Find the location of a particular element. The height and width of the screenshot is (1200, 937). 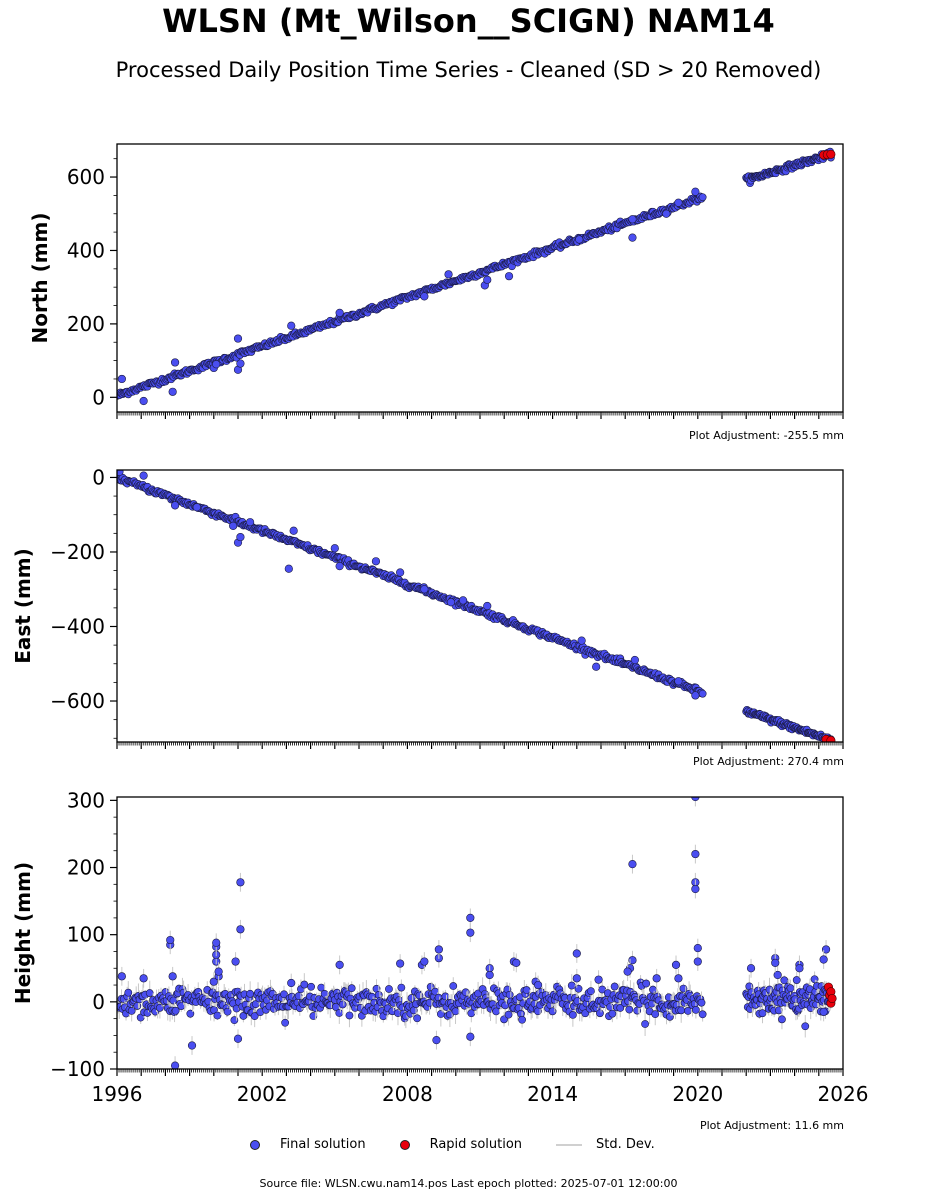

x-tick-label: 1996 is located at coordinates (117, 1094).